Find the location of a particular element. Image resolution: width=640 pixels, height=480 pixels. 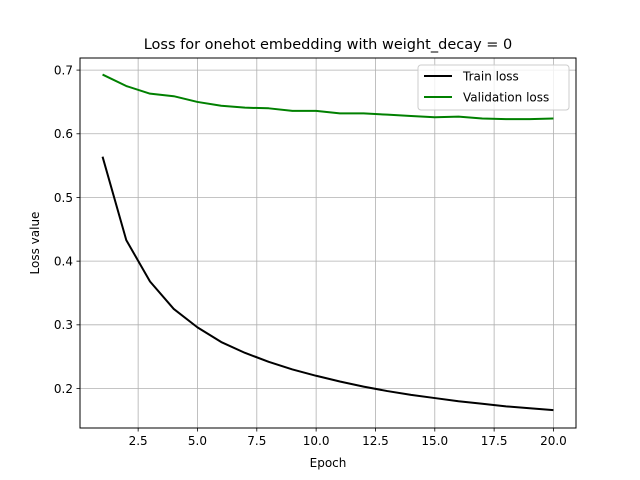

y-axis: 0.2 0.3 0.4 0.5 0.6 0.7 is located at coordinates (67, 229).